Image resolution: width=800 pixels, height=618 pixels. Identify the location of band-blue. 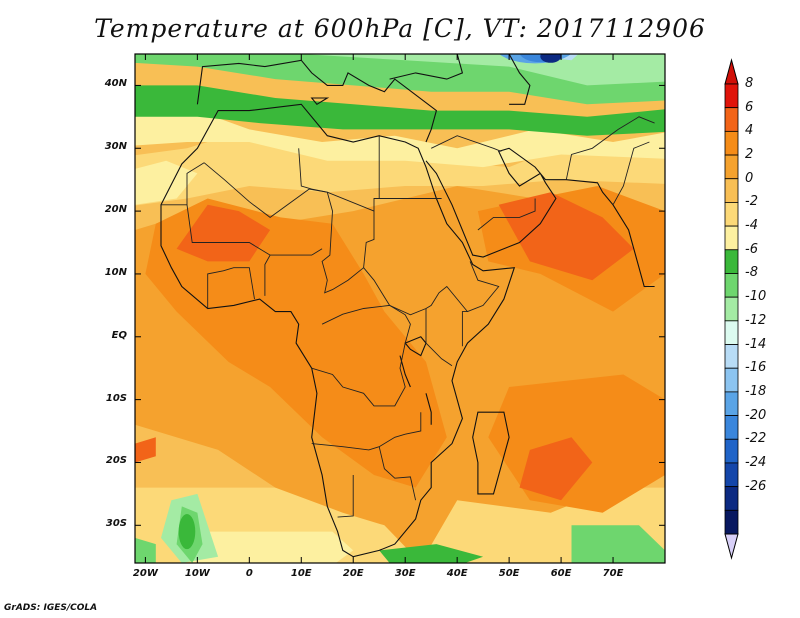
(467, 35).